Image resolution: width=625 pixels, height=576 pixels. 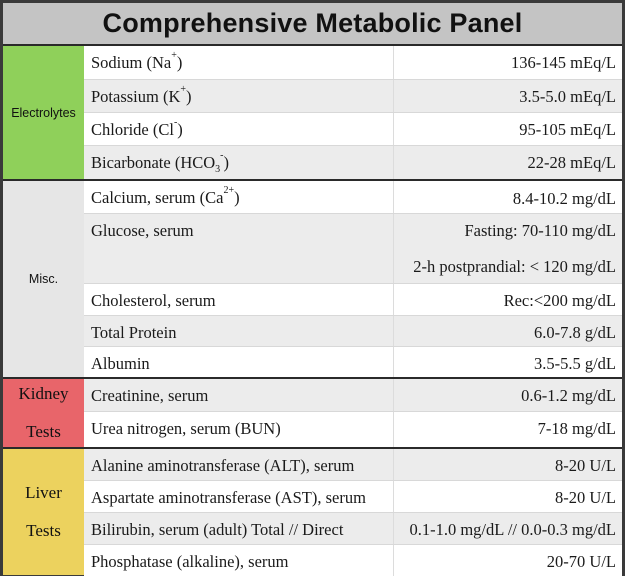 I want to click on test-name: Glucose, serum, so click(x=142, y=230).